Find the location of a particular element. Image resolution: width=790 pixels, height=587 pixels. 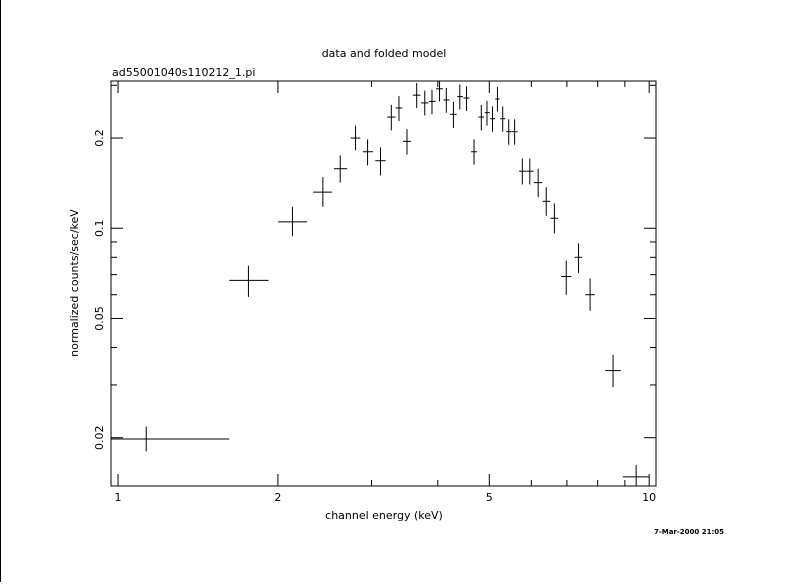

y-axis-label: normalized counts/sec/keV is located at coordinates (74, 283).